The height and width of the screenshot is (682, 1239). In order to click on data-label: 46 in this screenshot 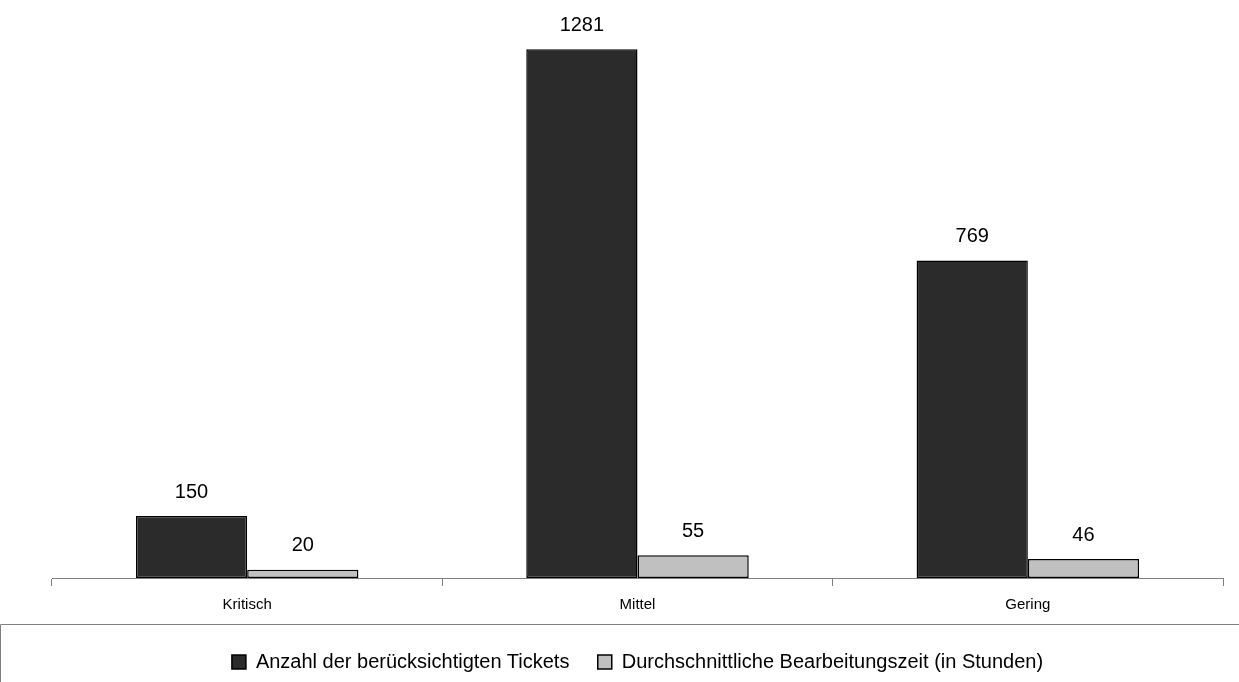, I will do `click(1083, 533)`.